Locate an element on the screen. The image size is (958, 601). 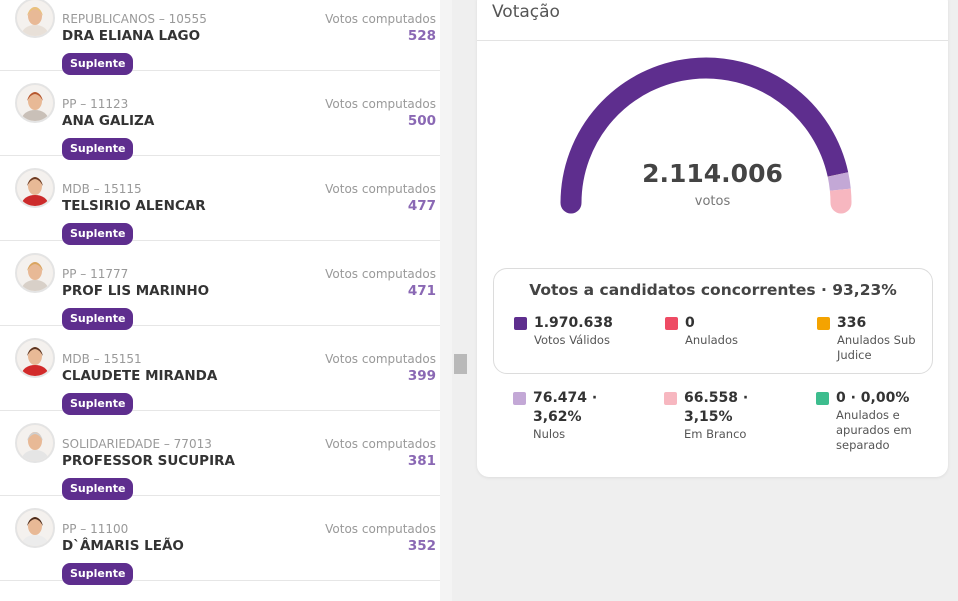
gauge is located at coordinates (706, 135).